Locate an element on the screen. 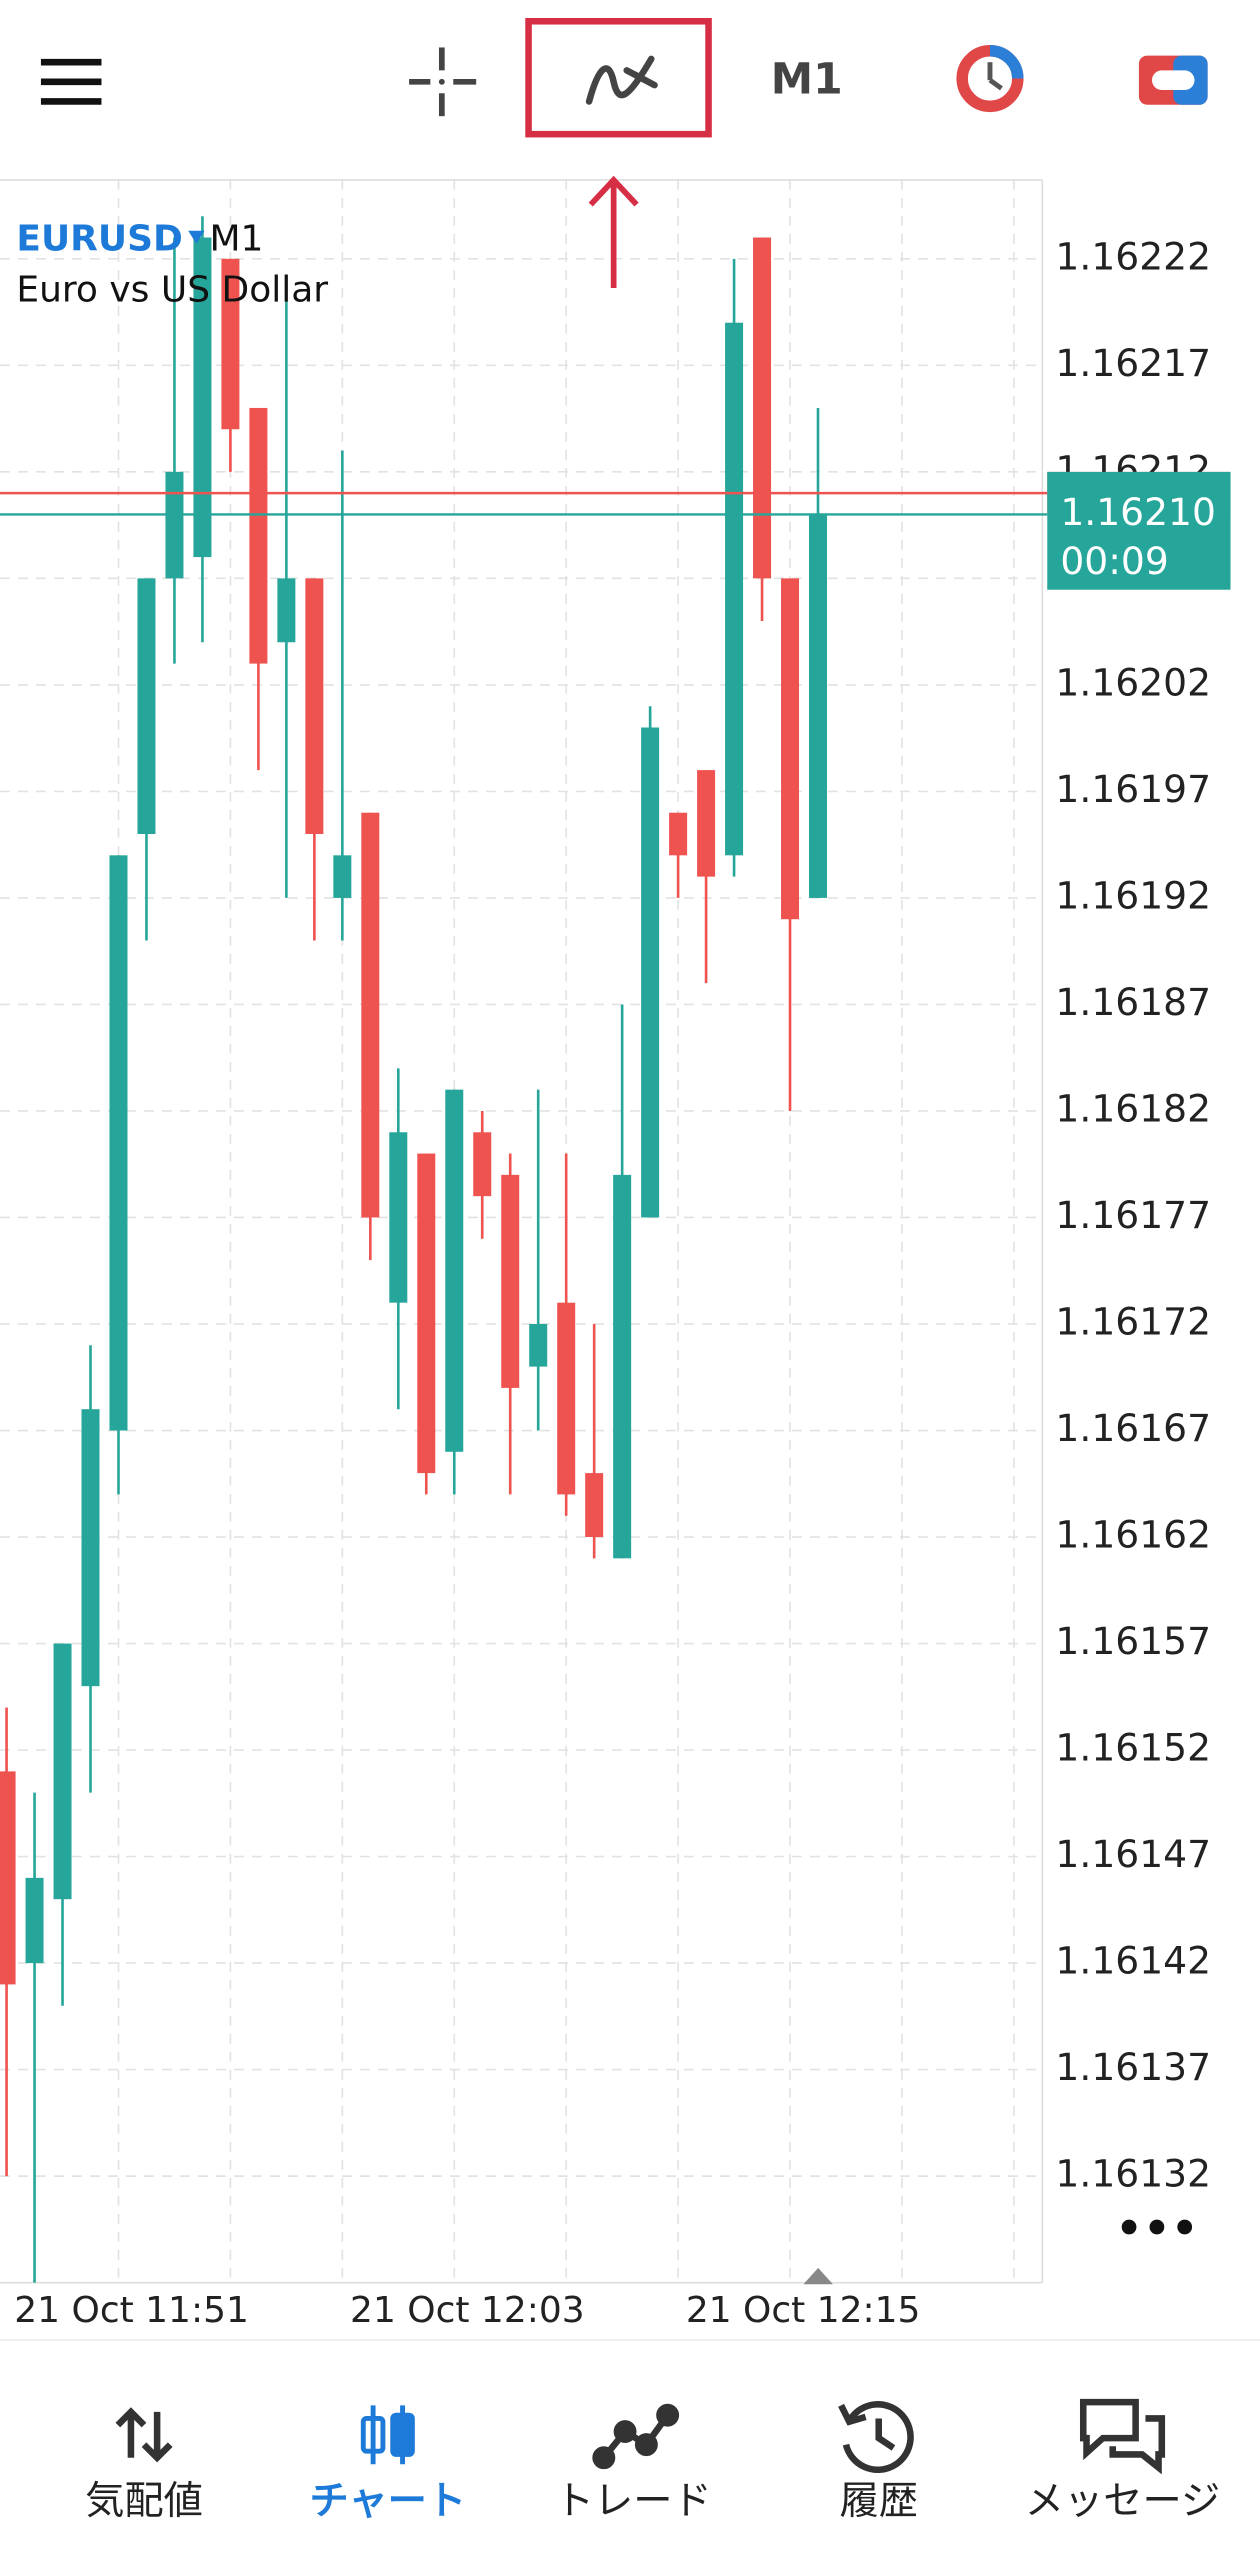  y-tick-label: 1.16192 is located at coordinates (1133, 895).